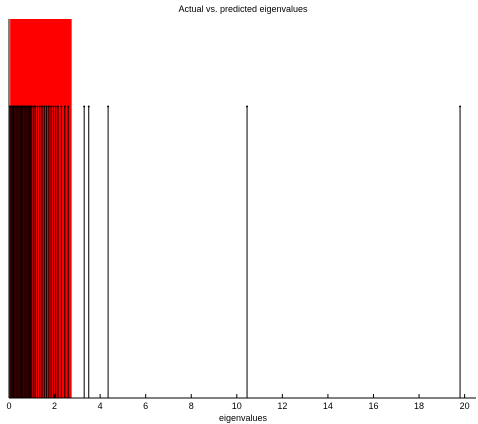 The height and width of the screenshot is (424, 478). I want to click on x-tick-label-7: 14, so click(328, 406).